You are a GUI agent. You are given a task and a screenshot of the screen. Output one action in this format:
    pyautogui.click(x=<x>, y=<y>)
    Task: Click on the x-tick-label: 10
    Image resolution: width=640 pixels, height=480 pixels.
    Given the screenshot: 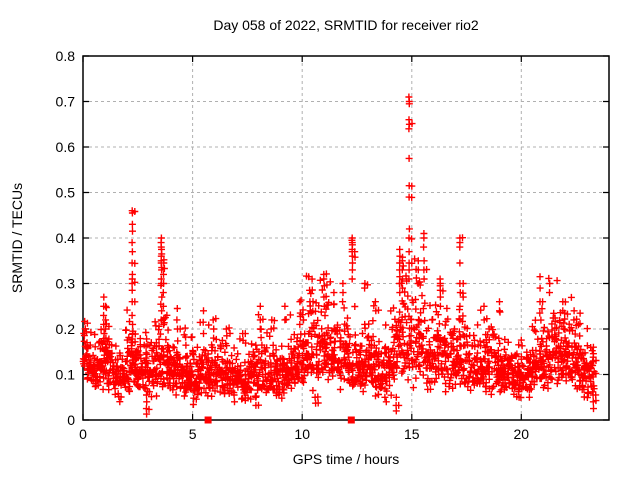 What is the action you would take?
    pyautogui.click(x=302, y=434)
    